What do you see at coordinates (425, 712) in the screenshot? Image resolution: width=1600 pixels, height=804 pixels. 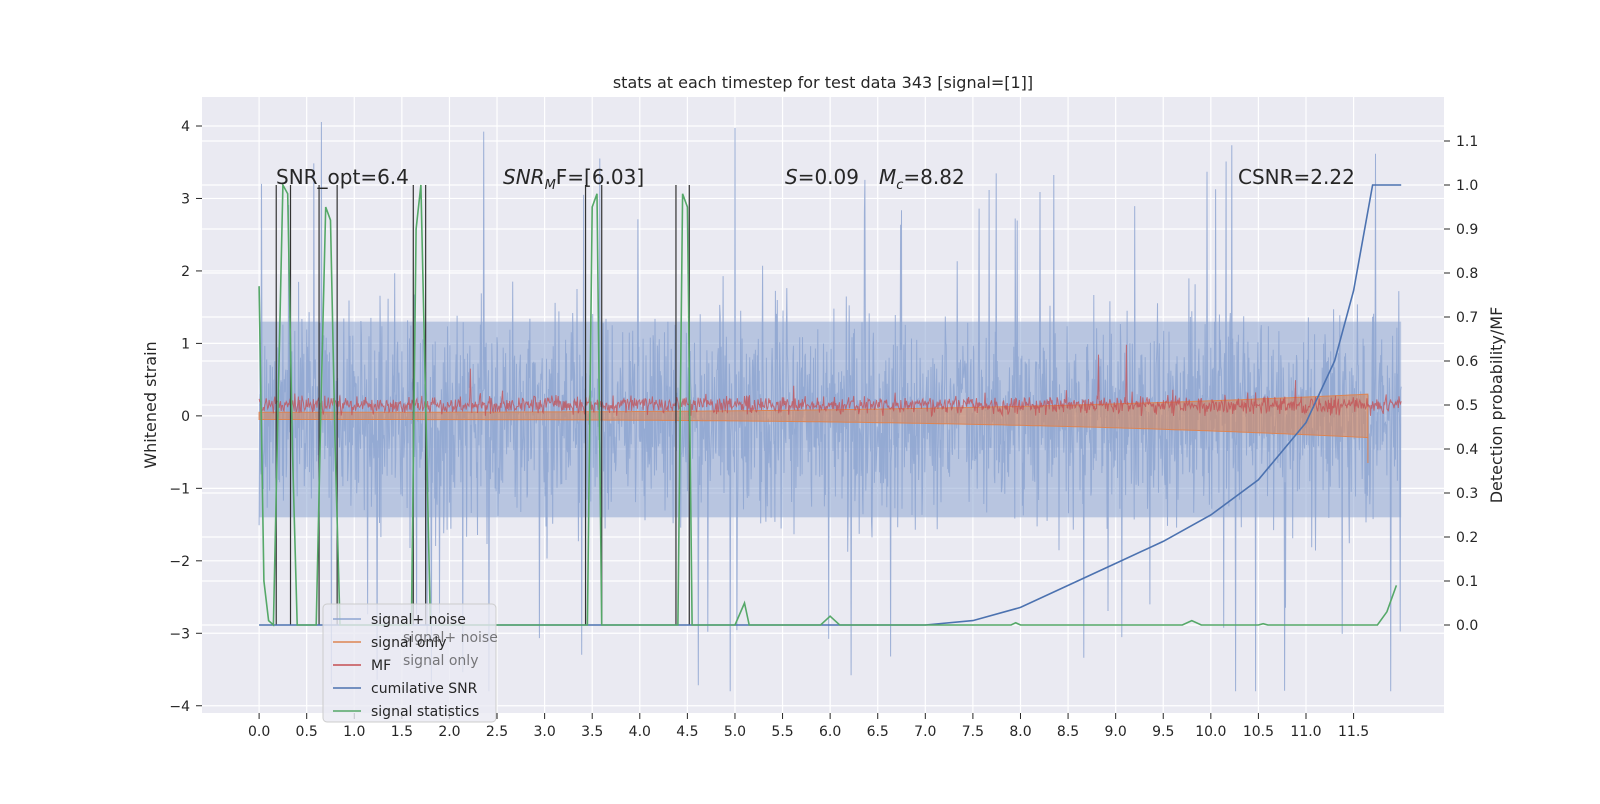 I see `legend-label: signal statistics` at bounding box center [425, 712].